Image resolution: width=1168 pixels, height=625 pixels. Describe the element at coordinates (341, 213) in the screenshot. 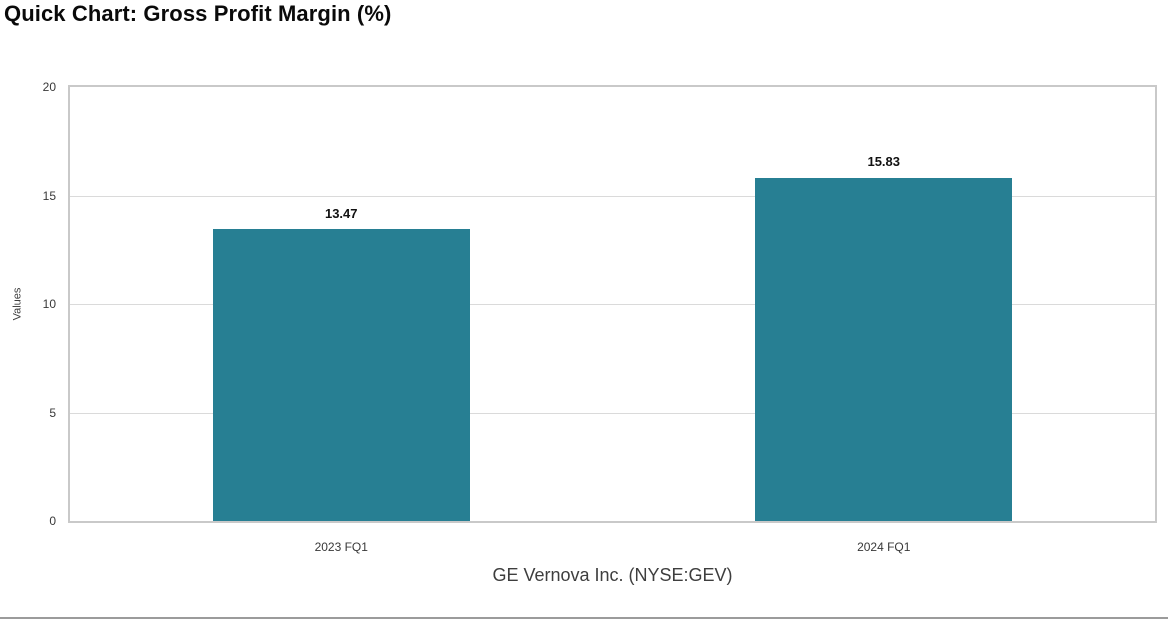

I see `bar-value-label-2023-fq1: 13.47` at that location.